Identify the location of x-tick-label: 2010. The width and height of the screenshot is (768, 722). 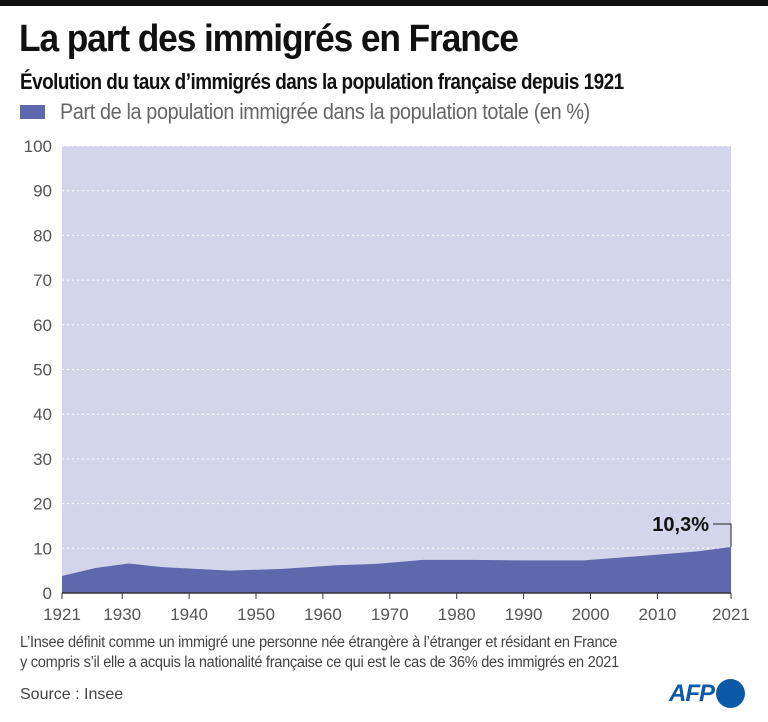
(657, 612).